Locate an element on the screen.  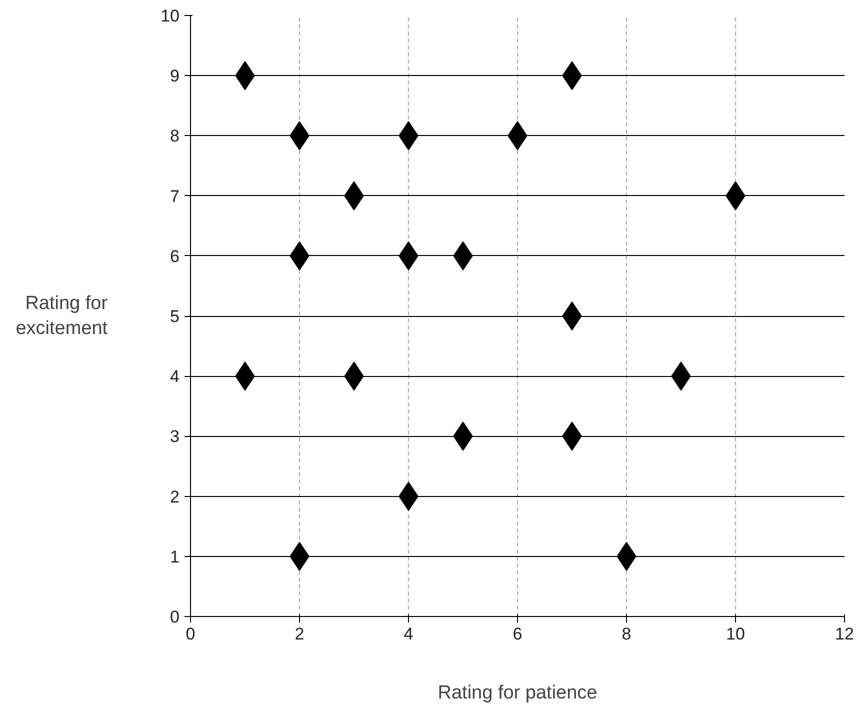
x-tick-label: 12 is located at coordinates (844, 634).